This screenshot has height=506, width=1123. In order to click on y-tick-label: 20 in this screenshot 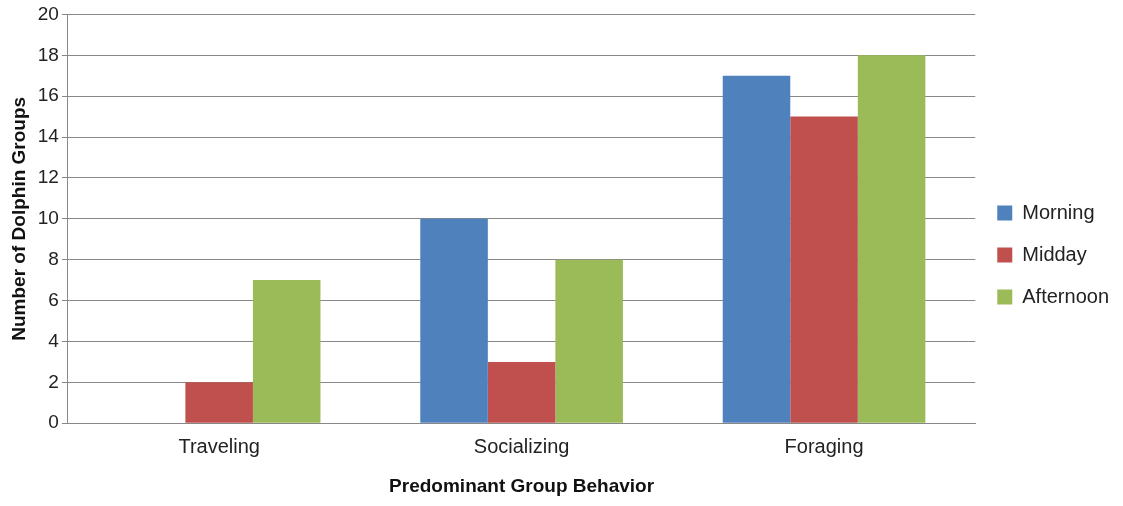, I will do `click(48, 13)`.